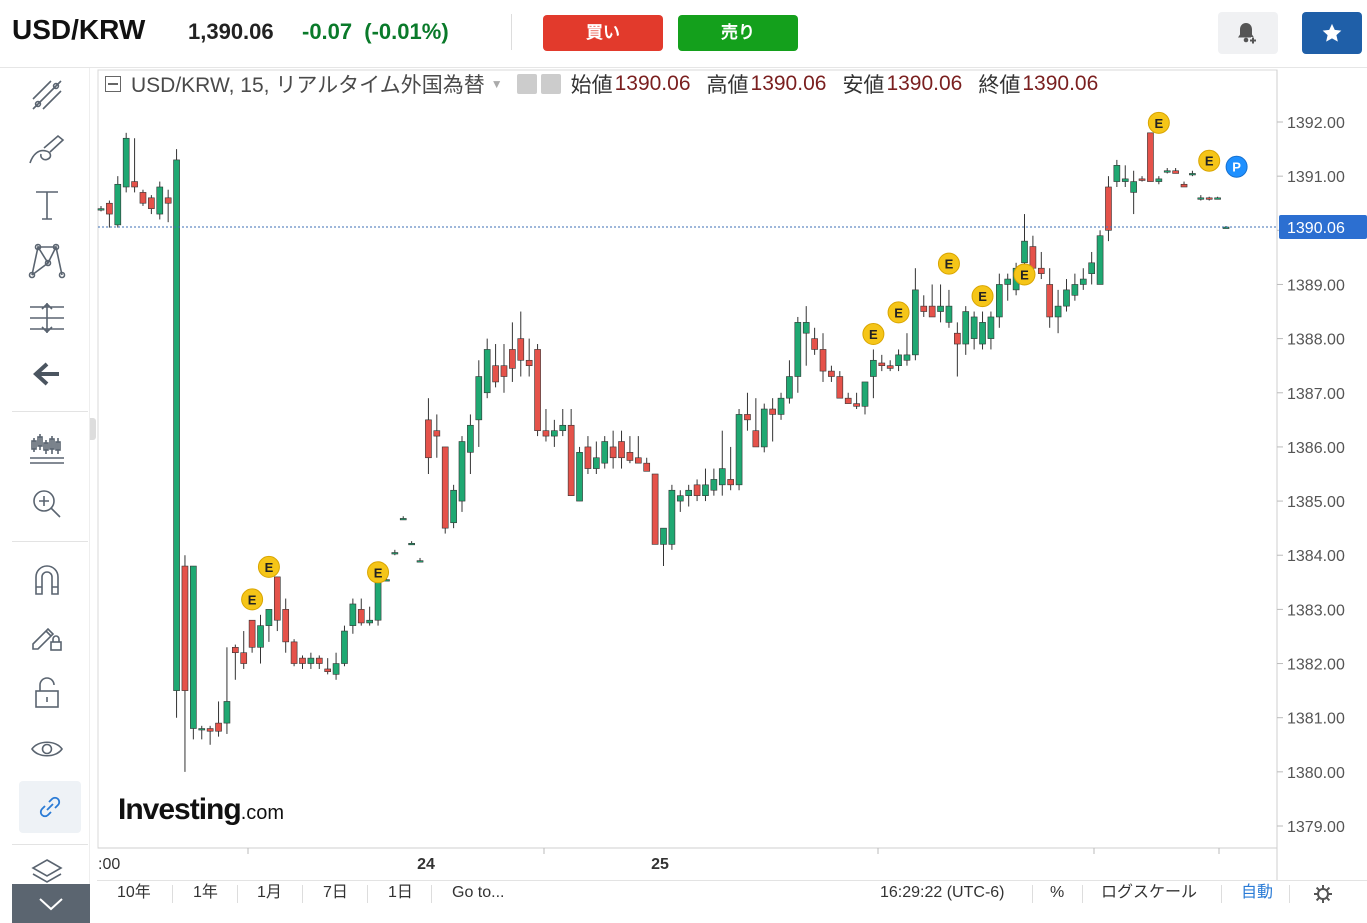  I want to click on lock-drawing-button, so click(47, 636).